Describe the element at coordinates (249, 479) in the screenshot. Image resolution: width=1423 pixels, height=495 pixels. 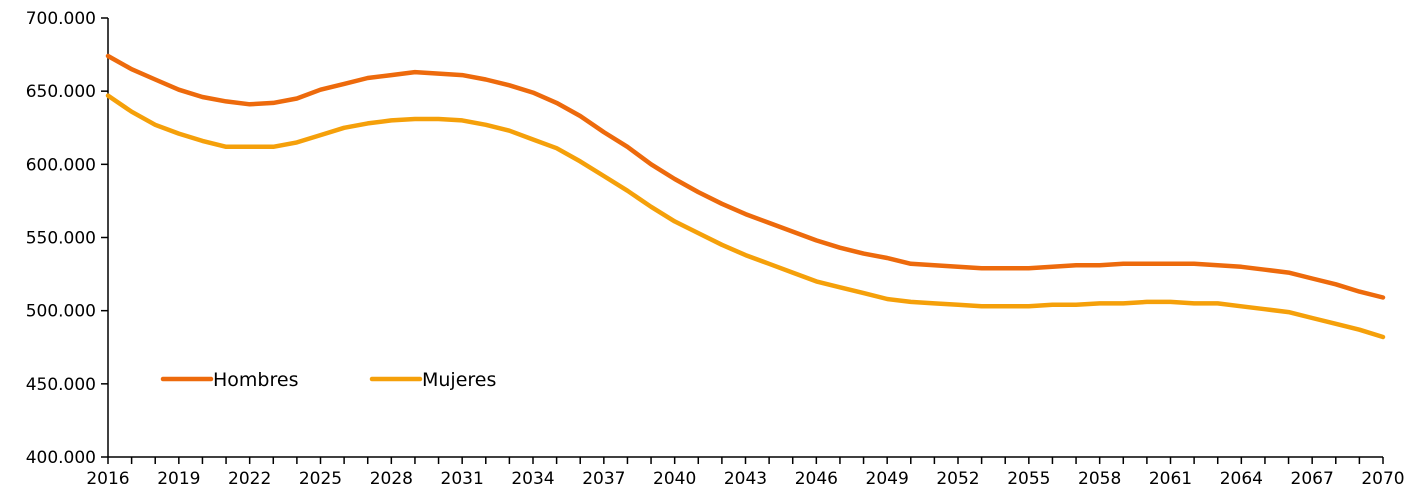
I see `x-tick-label: 2022` at that location.